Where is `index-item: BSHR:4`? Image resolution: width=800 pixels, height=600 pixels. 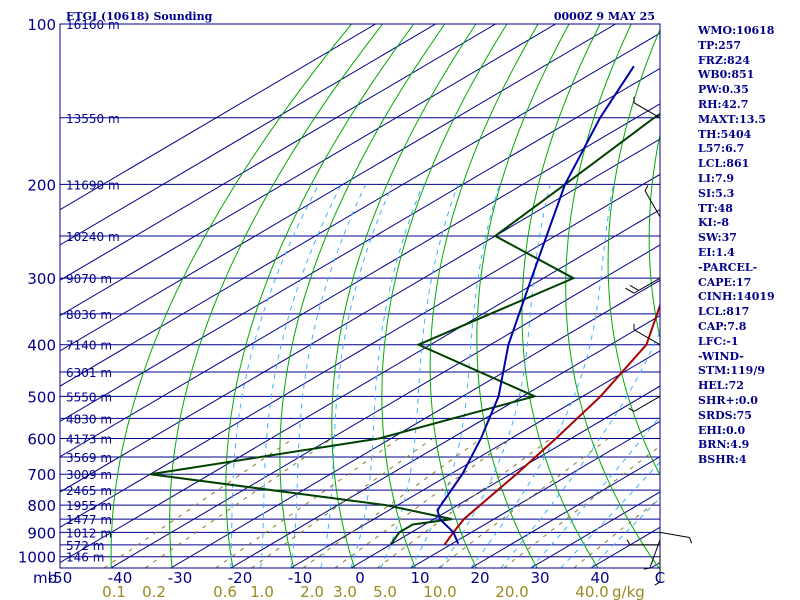
index-item: BSHR:4 is located at coordinates (748, 460).